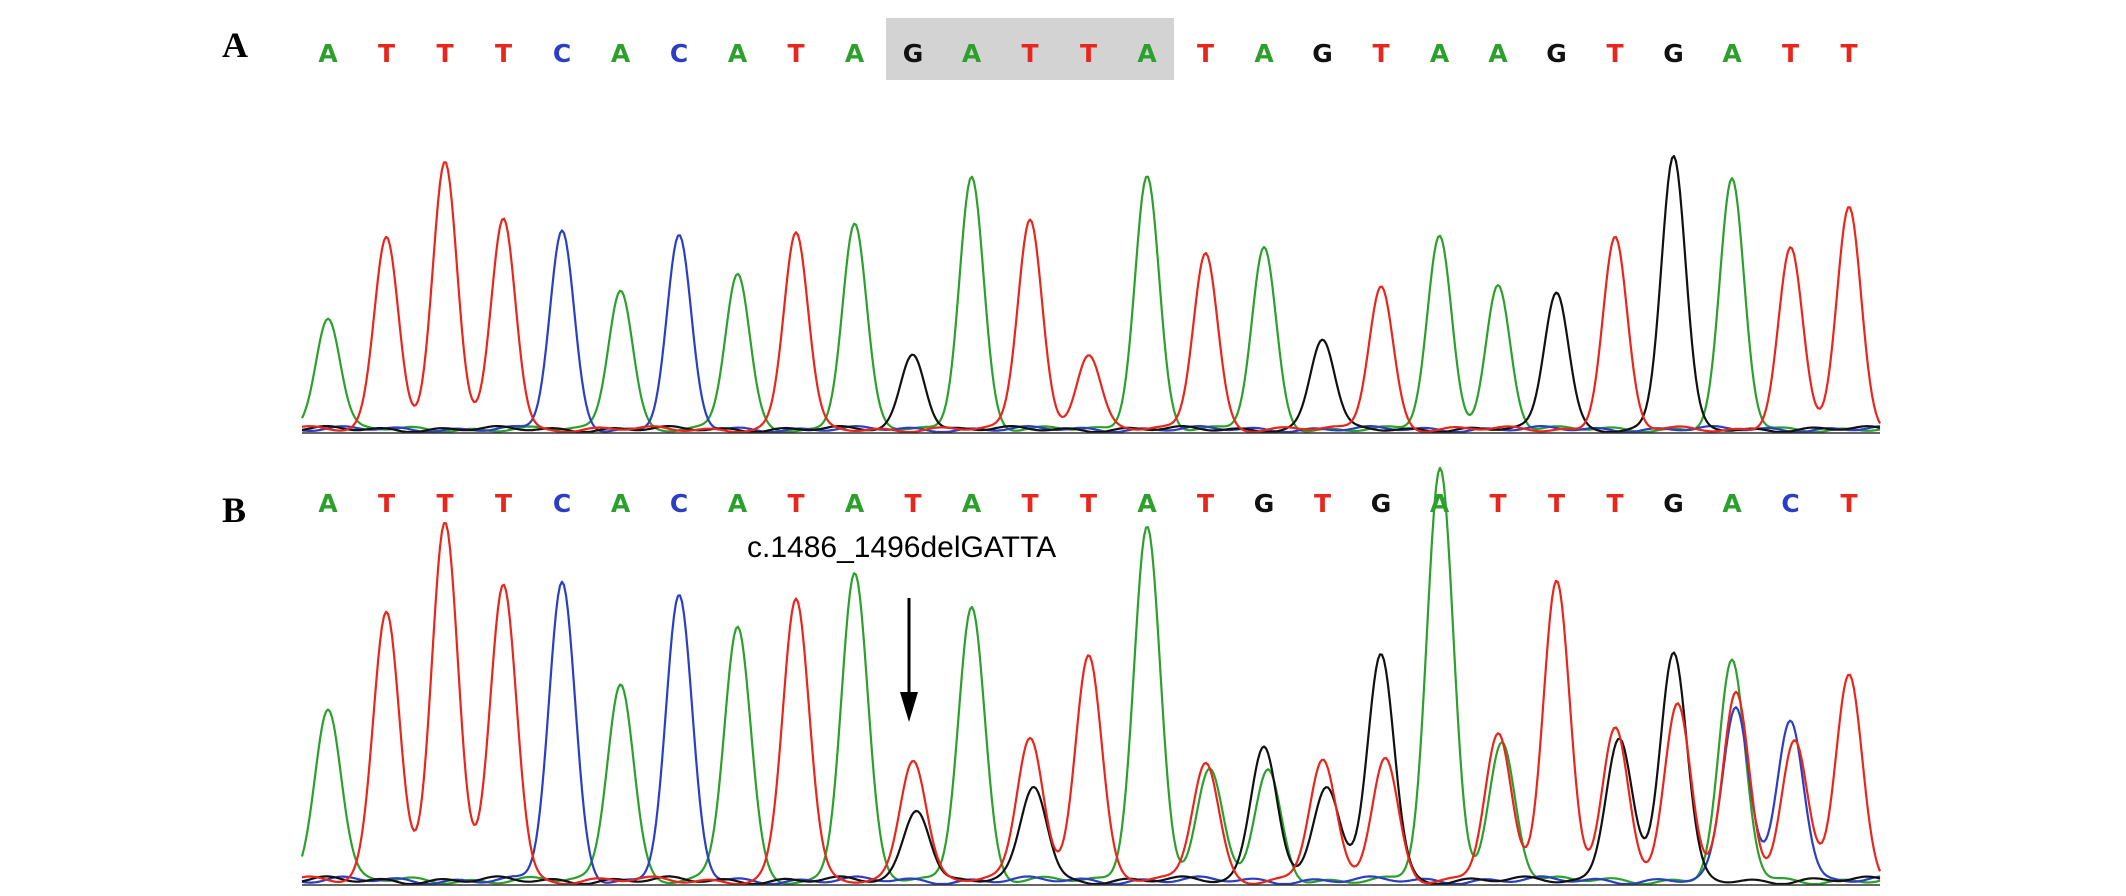  What do you see at coordinates (909, 707) in the screenshot?
I see `arrow-head` at bounding box center [909, 707].